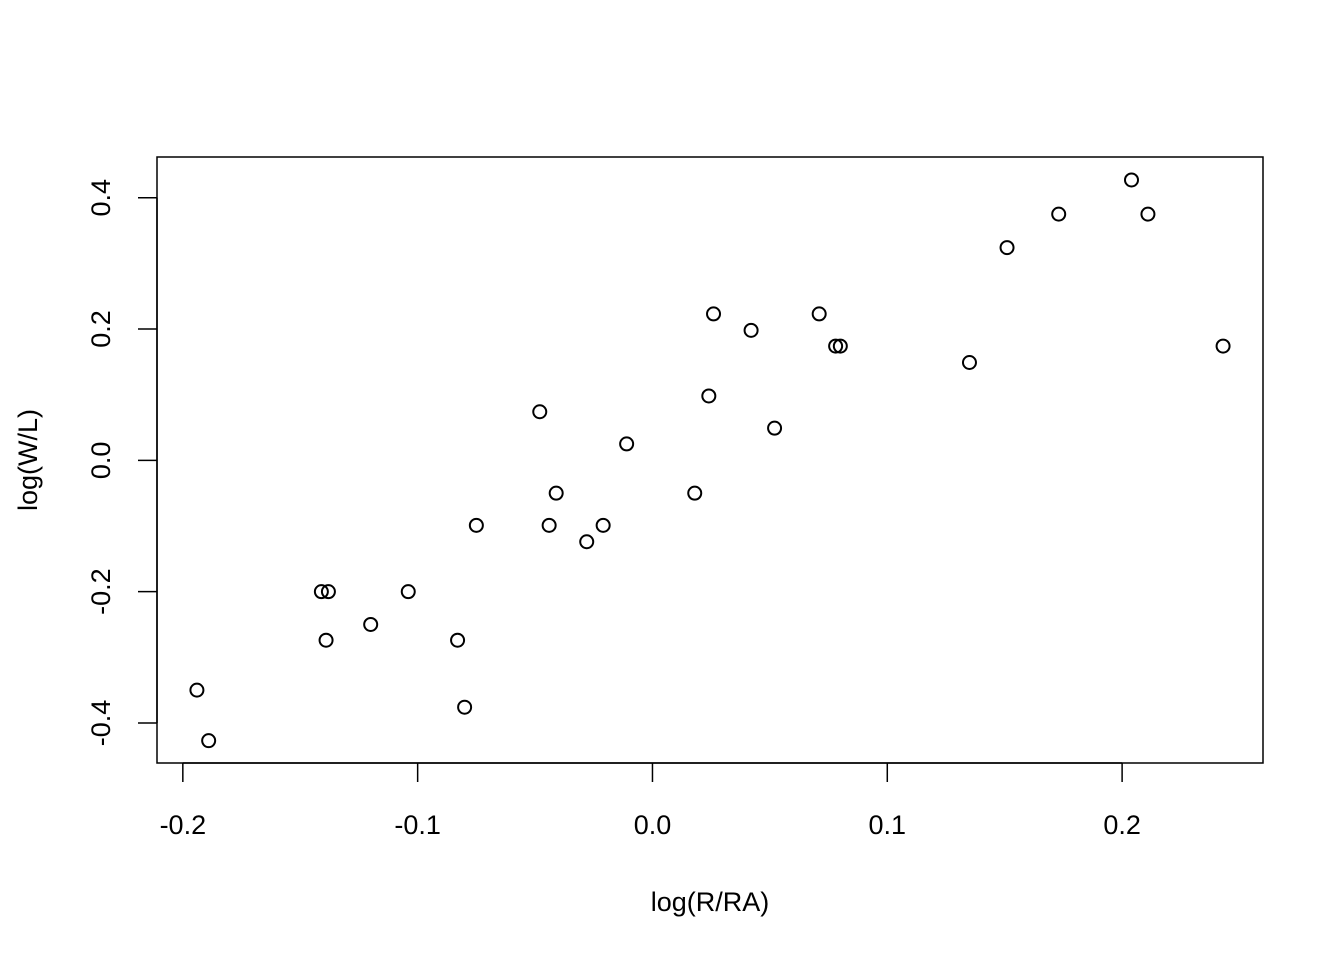 The width and height of the screenshot is (1344, 960). Describe the element at coordinates (101, 723) in the screenshot. I see `y-tick-label: -0.4` at that location.